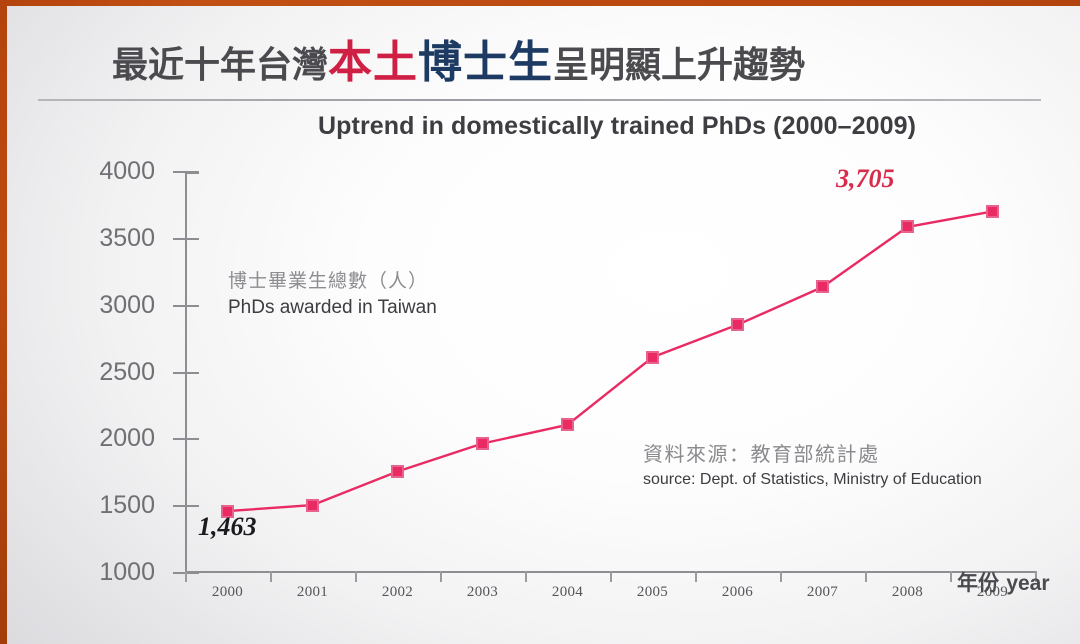  What do you see at coordinates (486, 62) in the screenshot?
I see `headline-part-3-highlight-navy: 博士生` at bounding box center [486, 62].